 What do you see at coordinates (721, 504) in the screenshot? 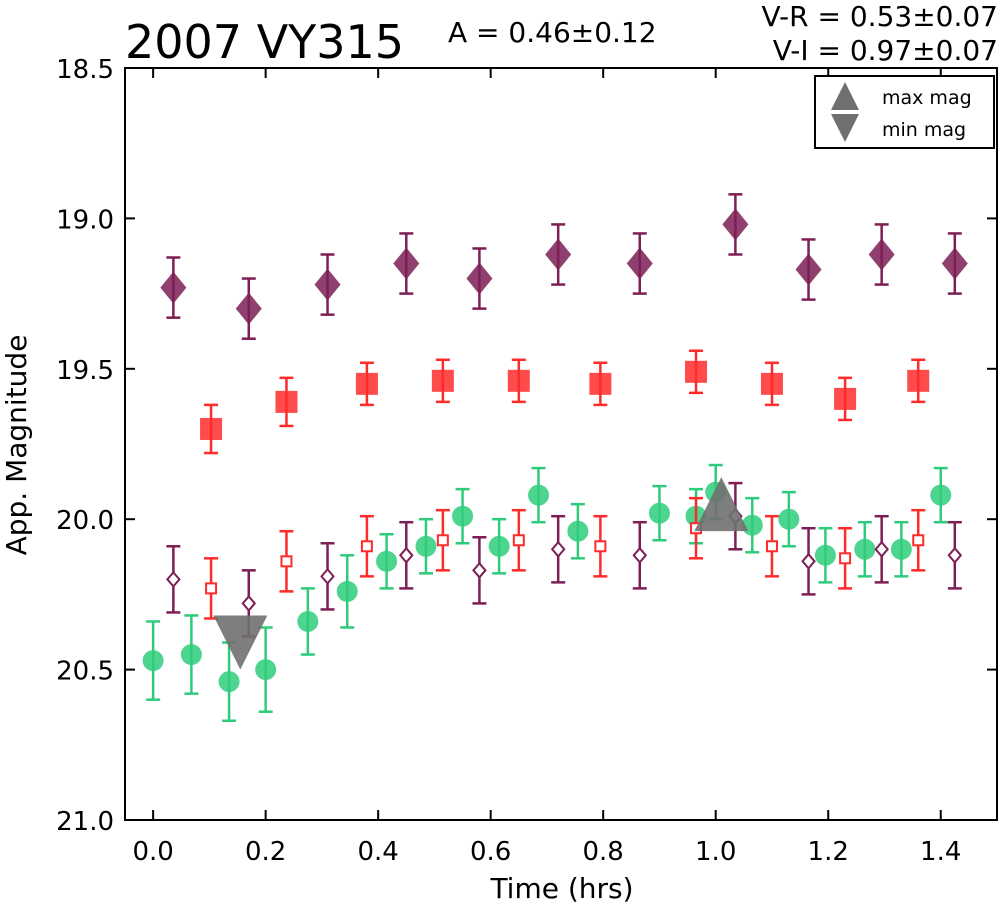
I see `max-mag-marker` at bounding box center [721, 504].